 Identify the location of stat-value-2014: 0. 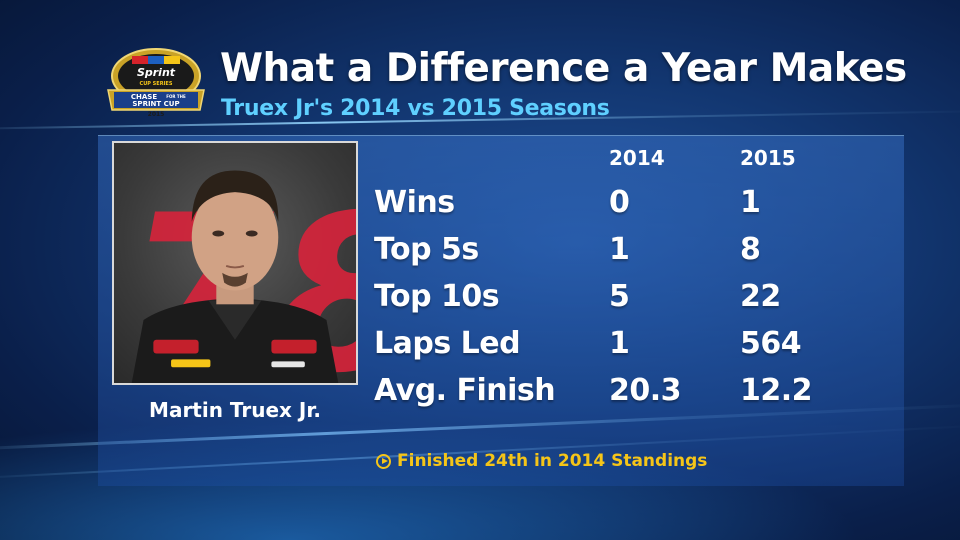
(619, 202).